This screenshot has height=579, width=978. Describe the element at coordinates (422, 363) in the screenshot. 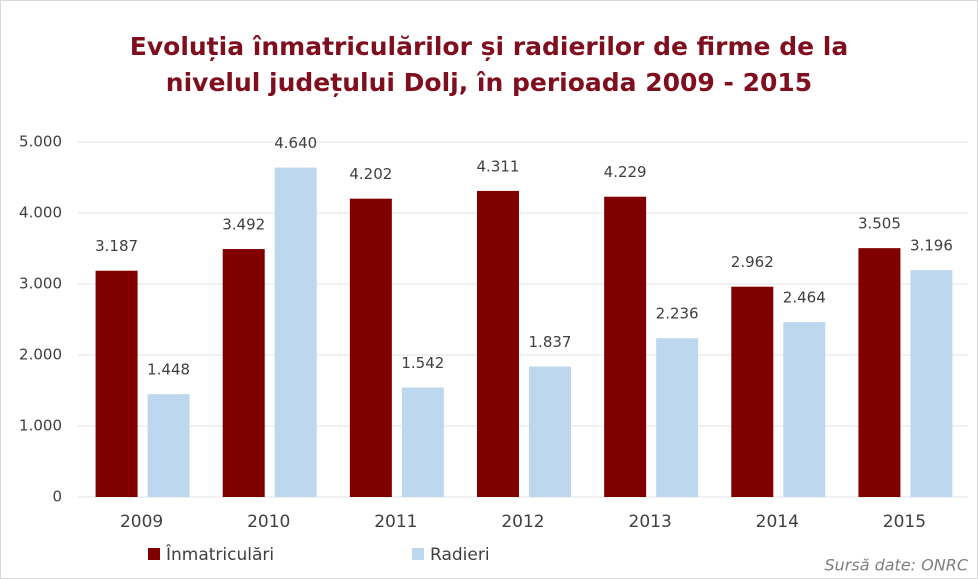

I see `value-label: 1.542` at that location.